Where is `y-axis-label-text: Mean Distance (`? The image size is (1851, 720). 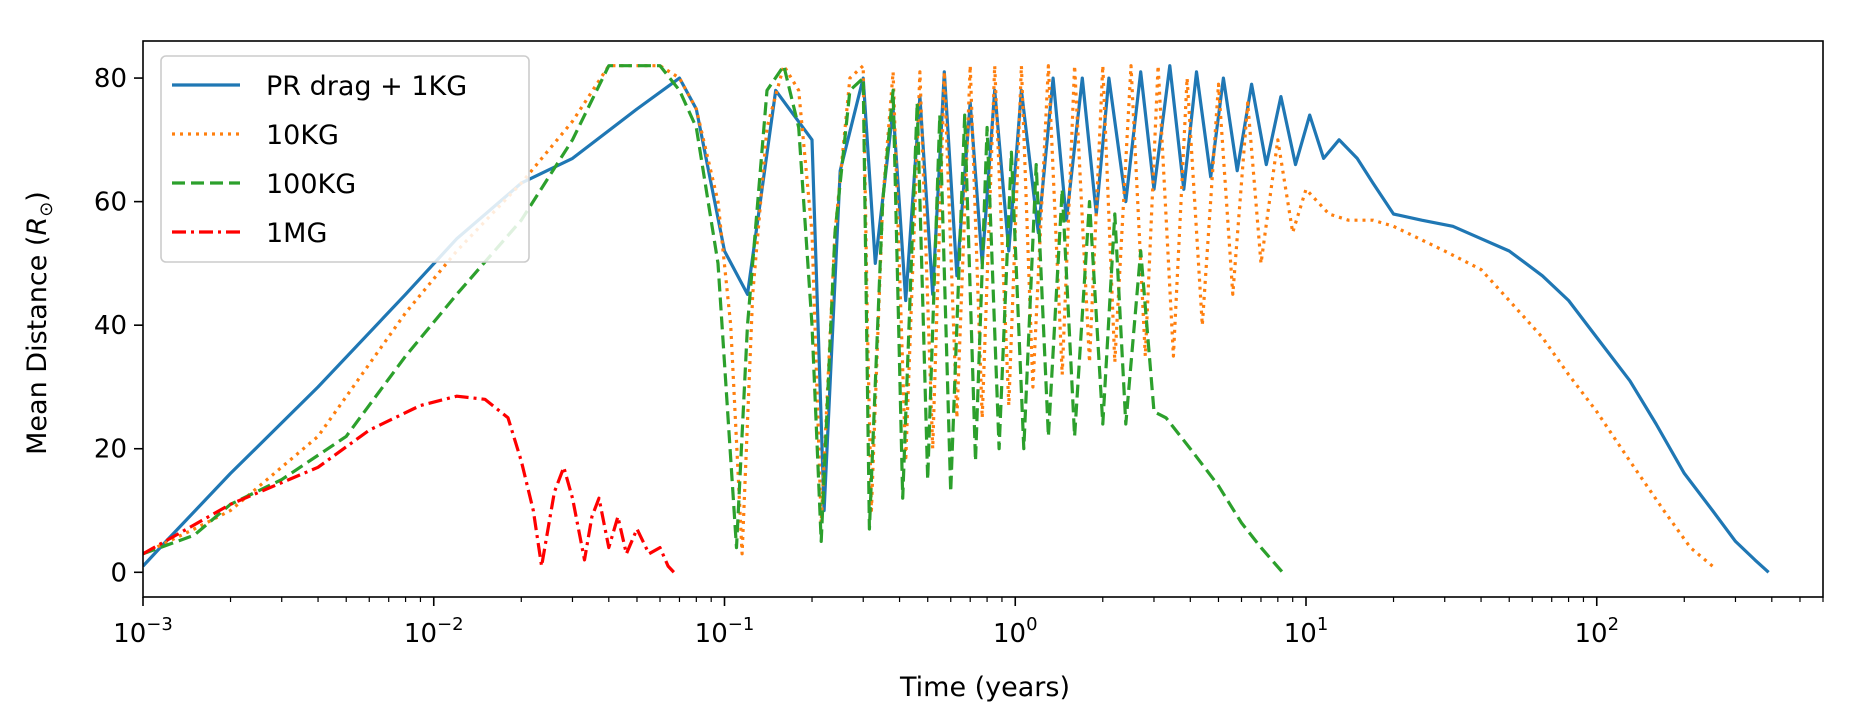 y-axis-label-text: Mean Distance ( is located at coordinates (37, 345).